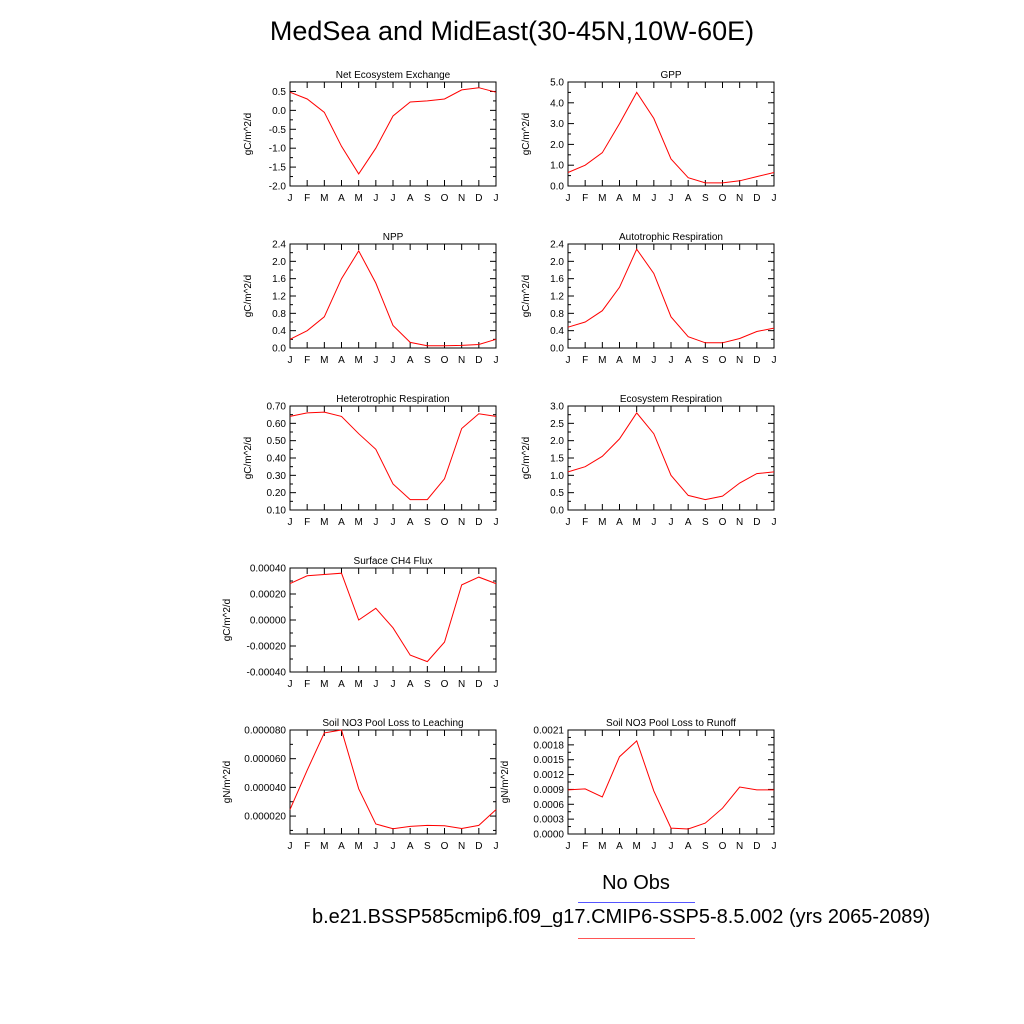 This screenshot has height=1024, width=1024. I want to click on y-tick-label: 0.0012, so click(548, 775).